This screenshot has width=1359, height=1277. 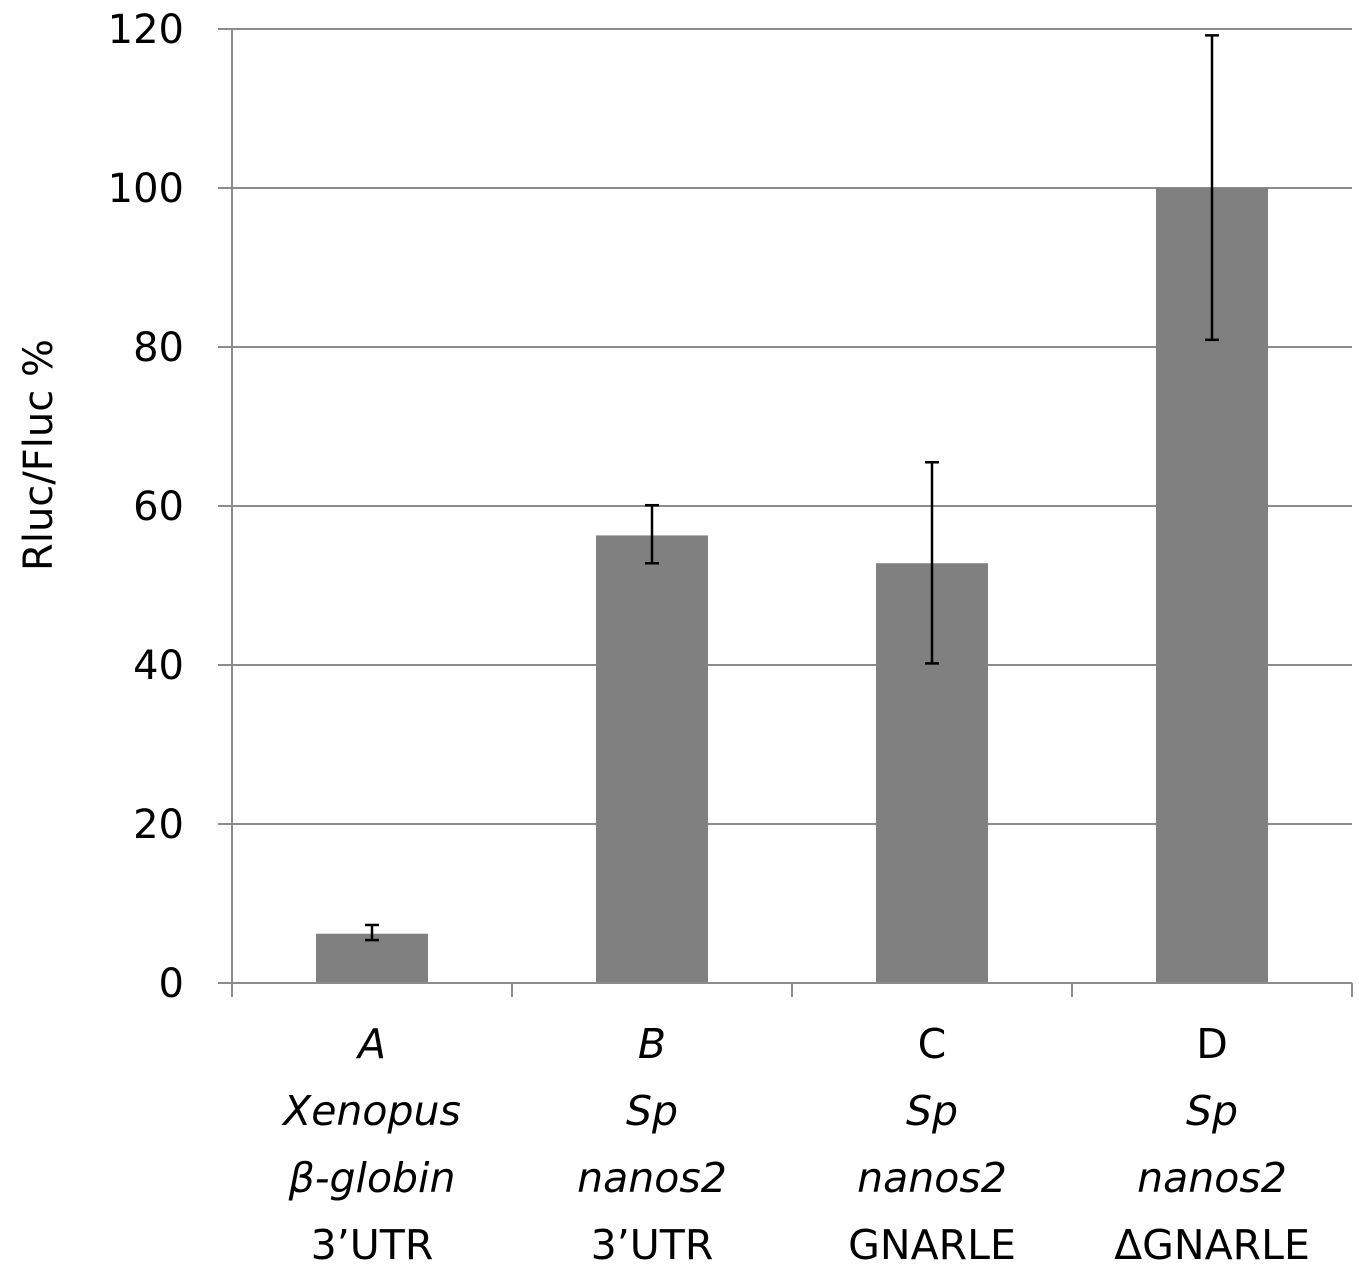 I want to click on x-category-label-line: D, so click(x=1212, y=1044).